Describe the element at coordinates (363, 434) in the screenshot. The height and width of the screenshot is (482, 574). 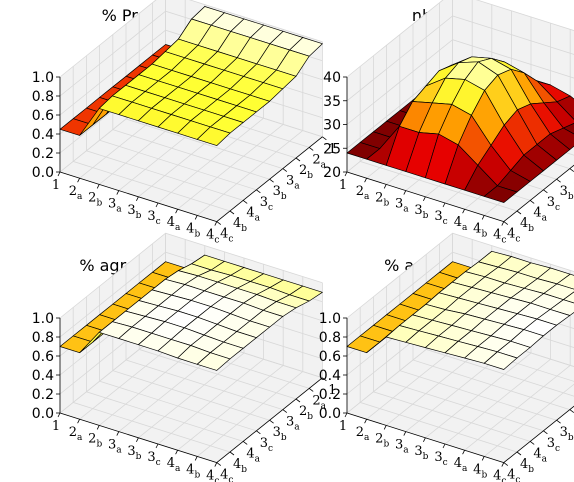
I see `axis-tick-label: 2a` at that location.